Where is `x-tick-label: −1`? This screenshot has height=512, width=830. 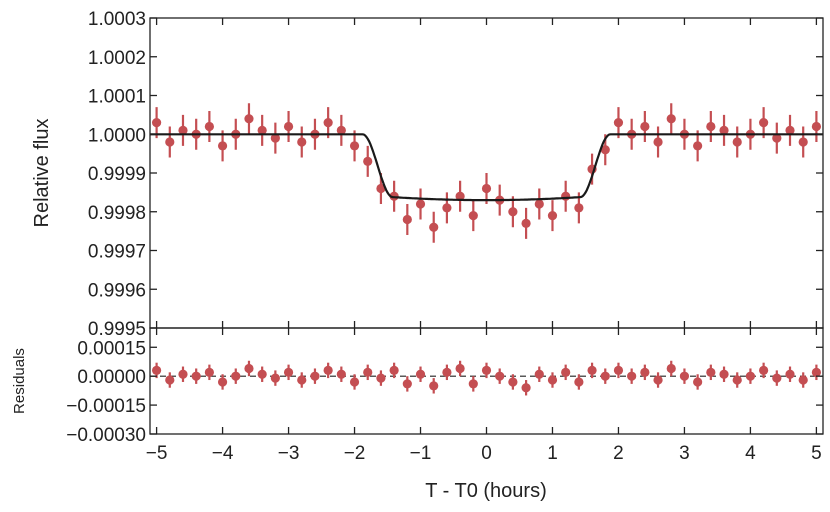 x-tick-label: −1 is located at coordinates (421, 453).